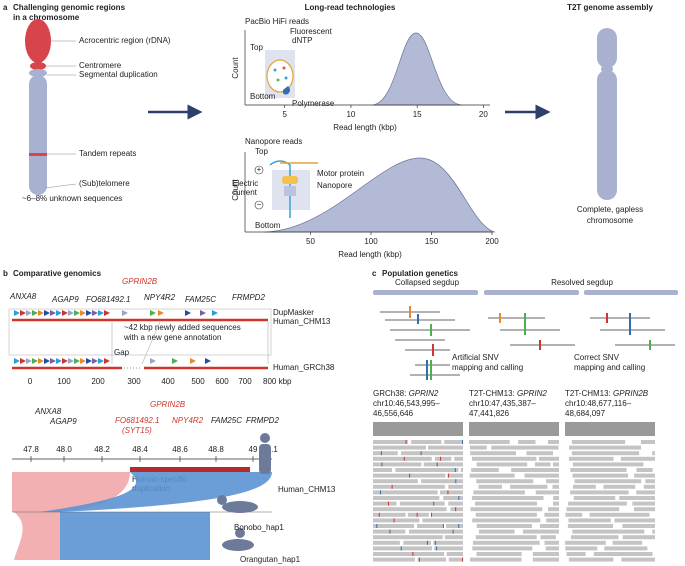 Image resolution: width=685 pixels, height=566 pixels. I want to click on ruler-label: 100, so click(64, 381).